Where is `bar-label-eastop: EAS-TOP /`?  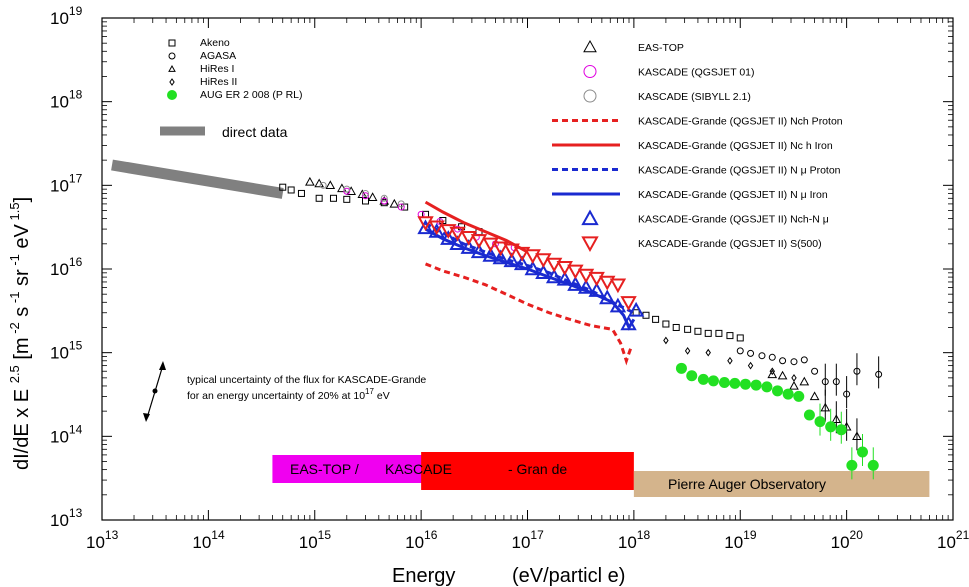
bar-label-eastop: EAS-TOP / is located at coordinates (324, 469).